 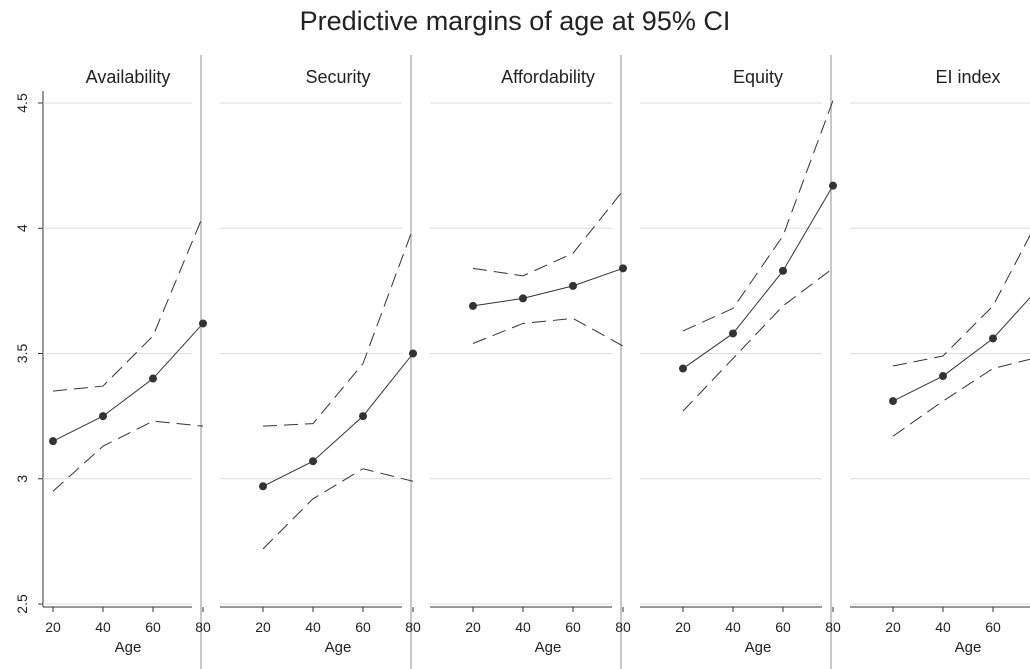 What do you see at coordinates (22, 103) in the screenshot?
I see `y-tick-label: 4.5` at bounding box center [22, 103].